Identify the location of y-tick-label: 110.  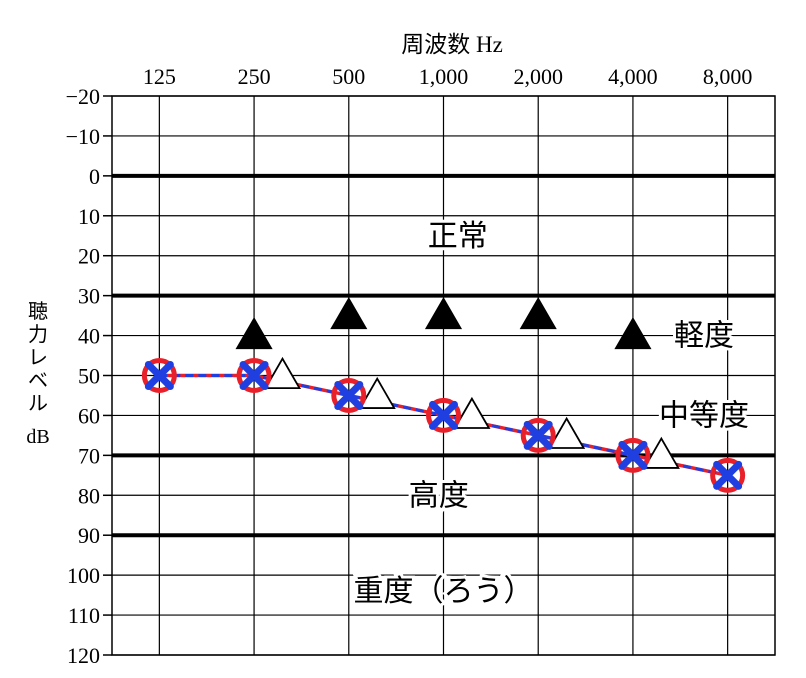
(84, 615).